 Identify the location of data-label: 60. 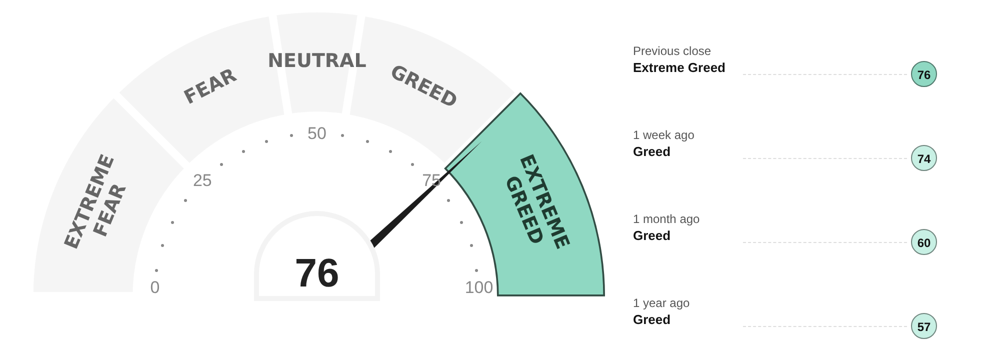
(924, 242).